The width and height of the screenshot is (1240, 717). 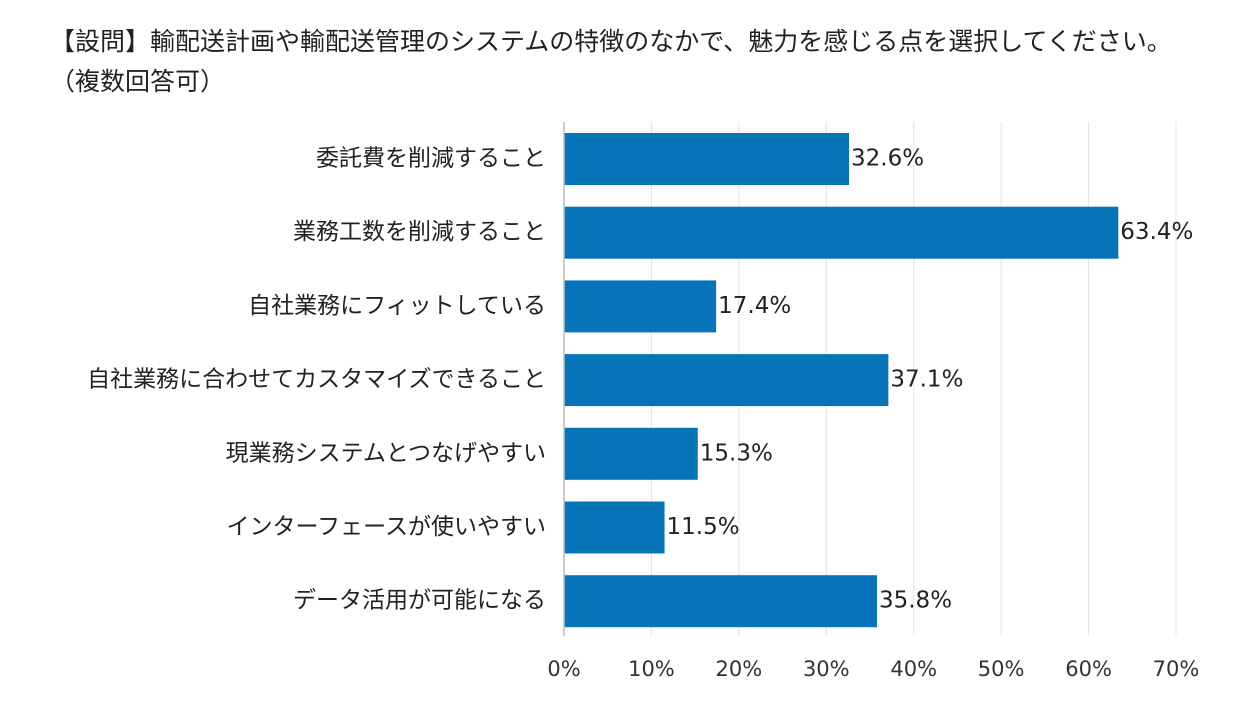 What do you see at coordinates (1088, 669) in the screenshot?
I see `x-tick-label: 60%` at bounding box center [1088, 669].